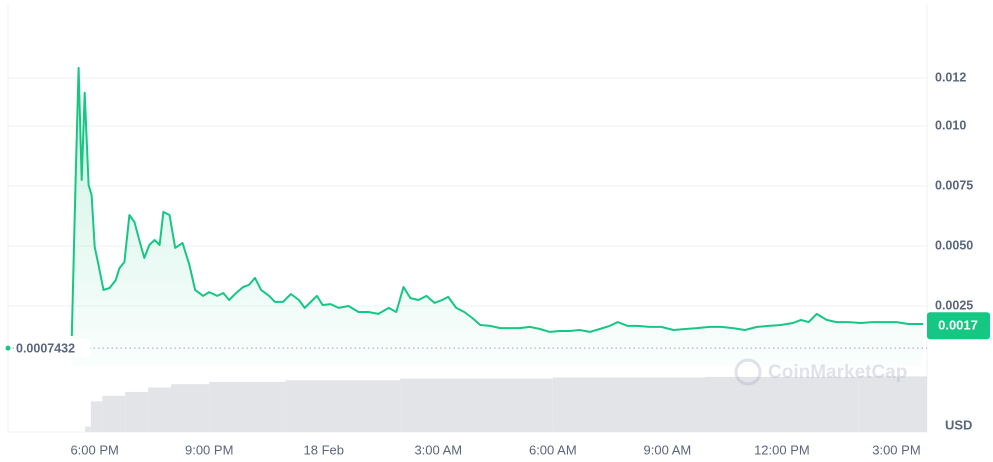  What do you see at coordinates (553, 449) in the screenshot?
I see `x-tick-label: 6:00 AM` at bounding box center [553, 449].